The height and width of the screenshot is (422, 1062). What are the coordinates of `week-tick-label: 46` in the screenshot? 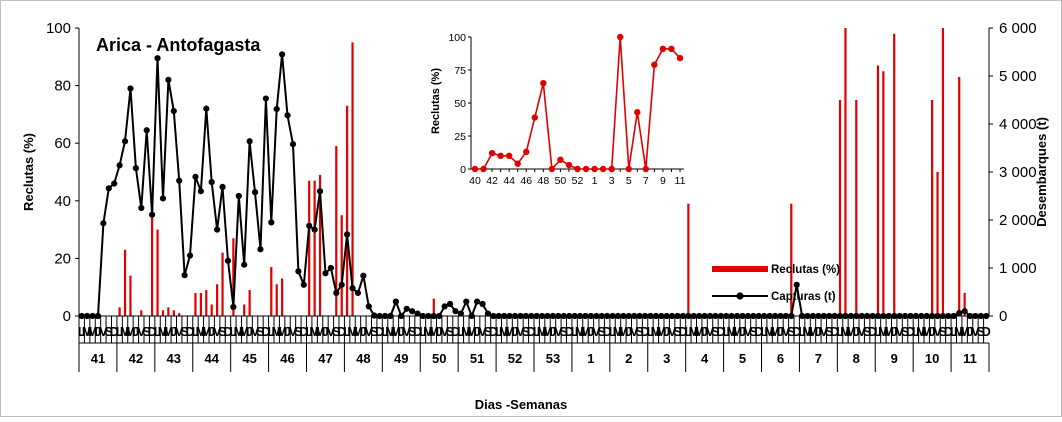 It's located at (287, 358).